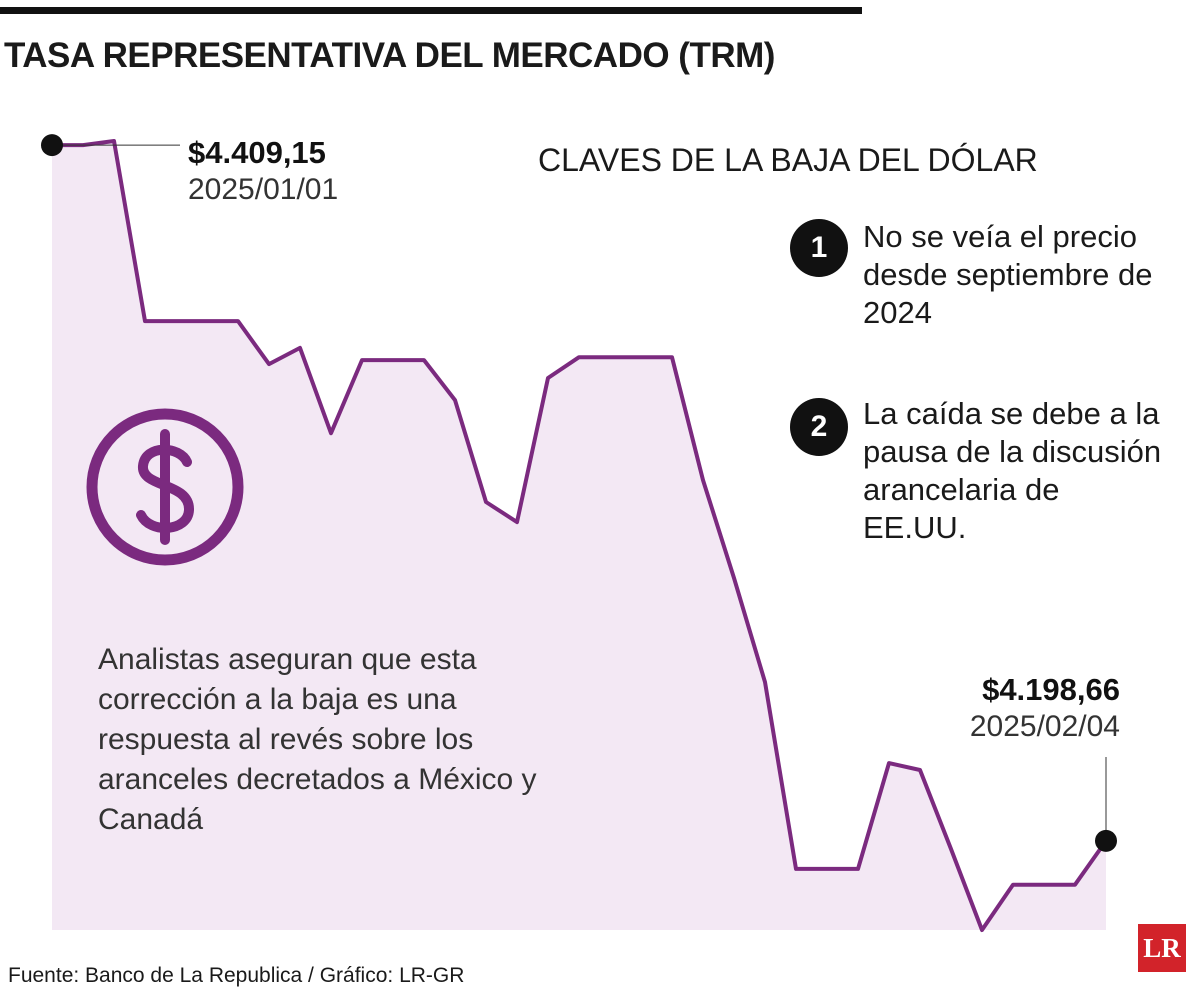  I want to click on key-number: 2, so click(819, 427).